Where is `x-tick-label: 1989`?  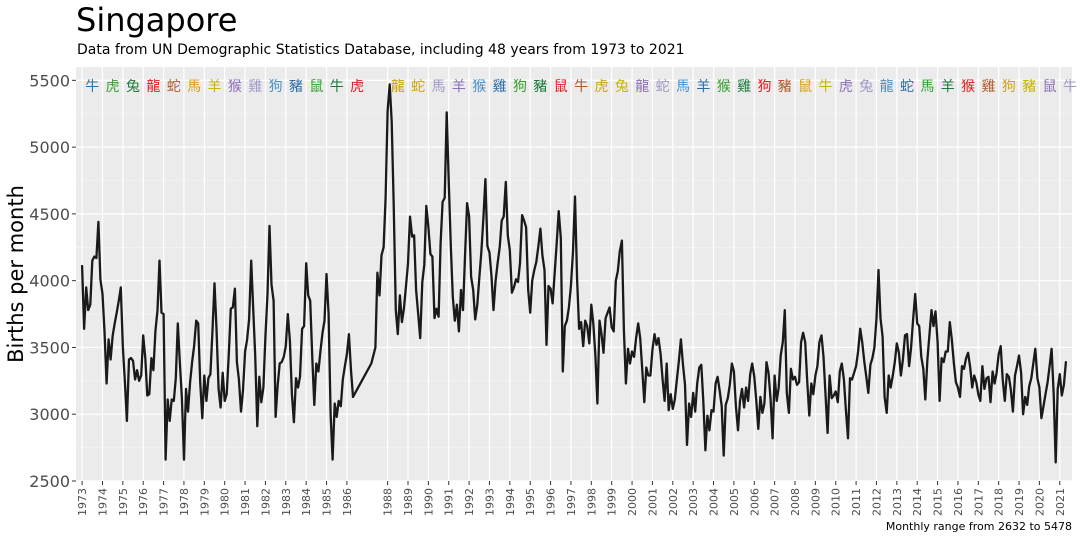 x-tick-label: 1989 is located at coordinates (408, 502).